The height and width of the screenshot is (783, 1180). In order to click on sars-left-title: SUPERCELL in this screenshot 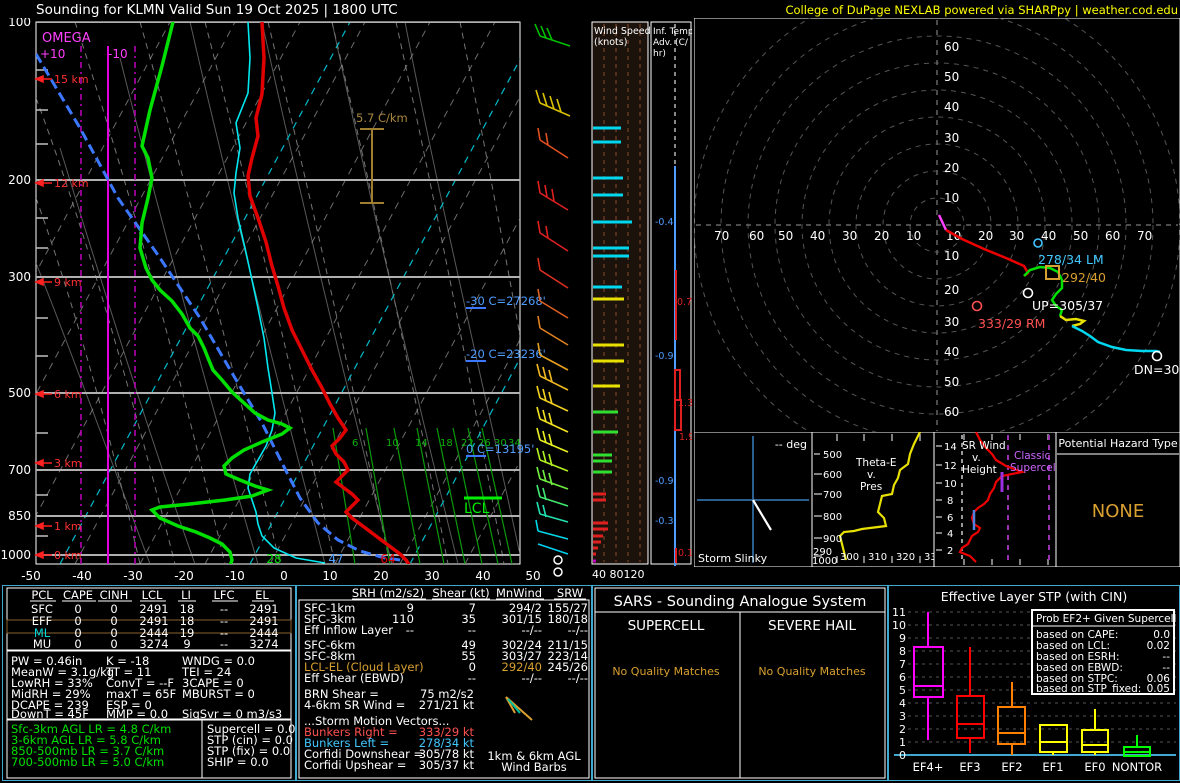, I will do `click(666, 626)`.